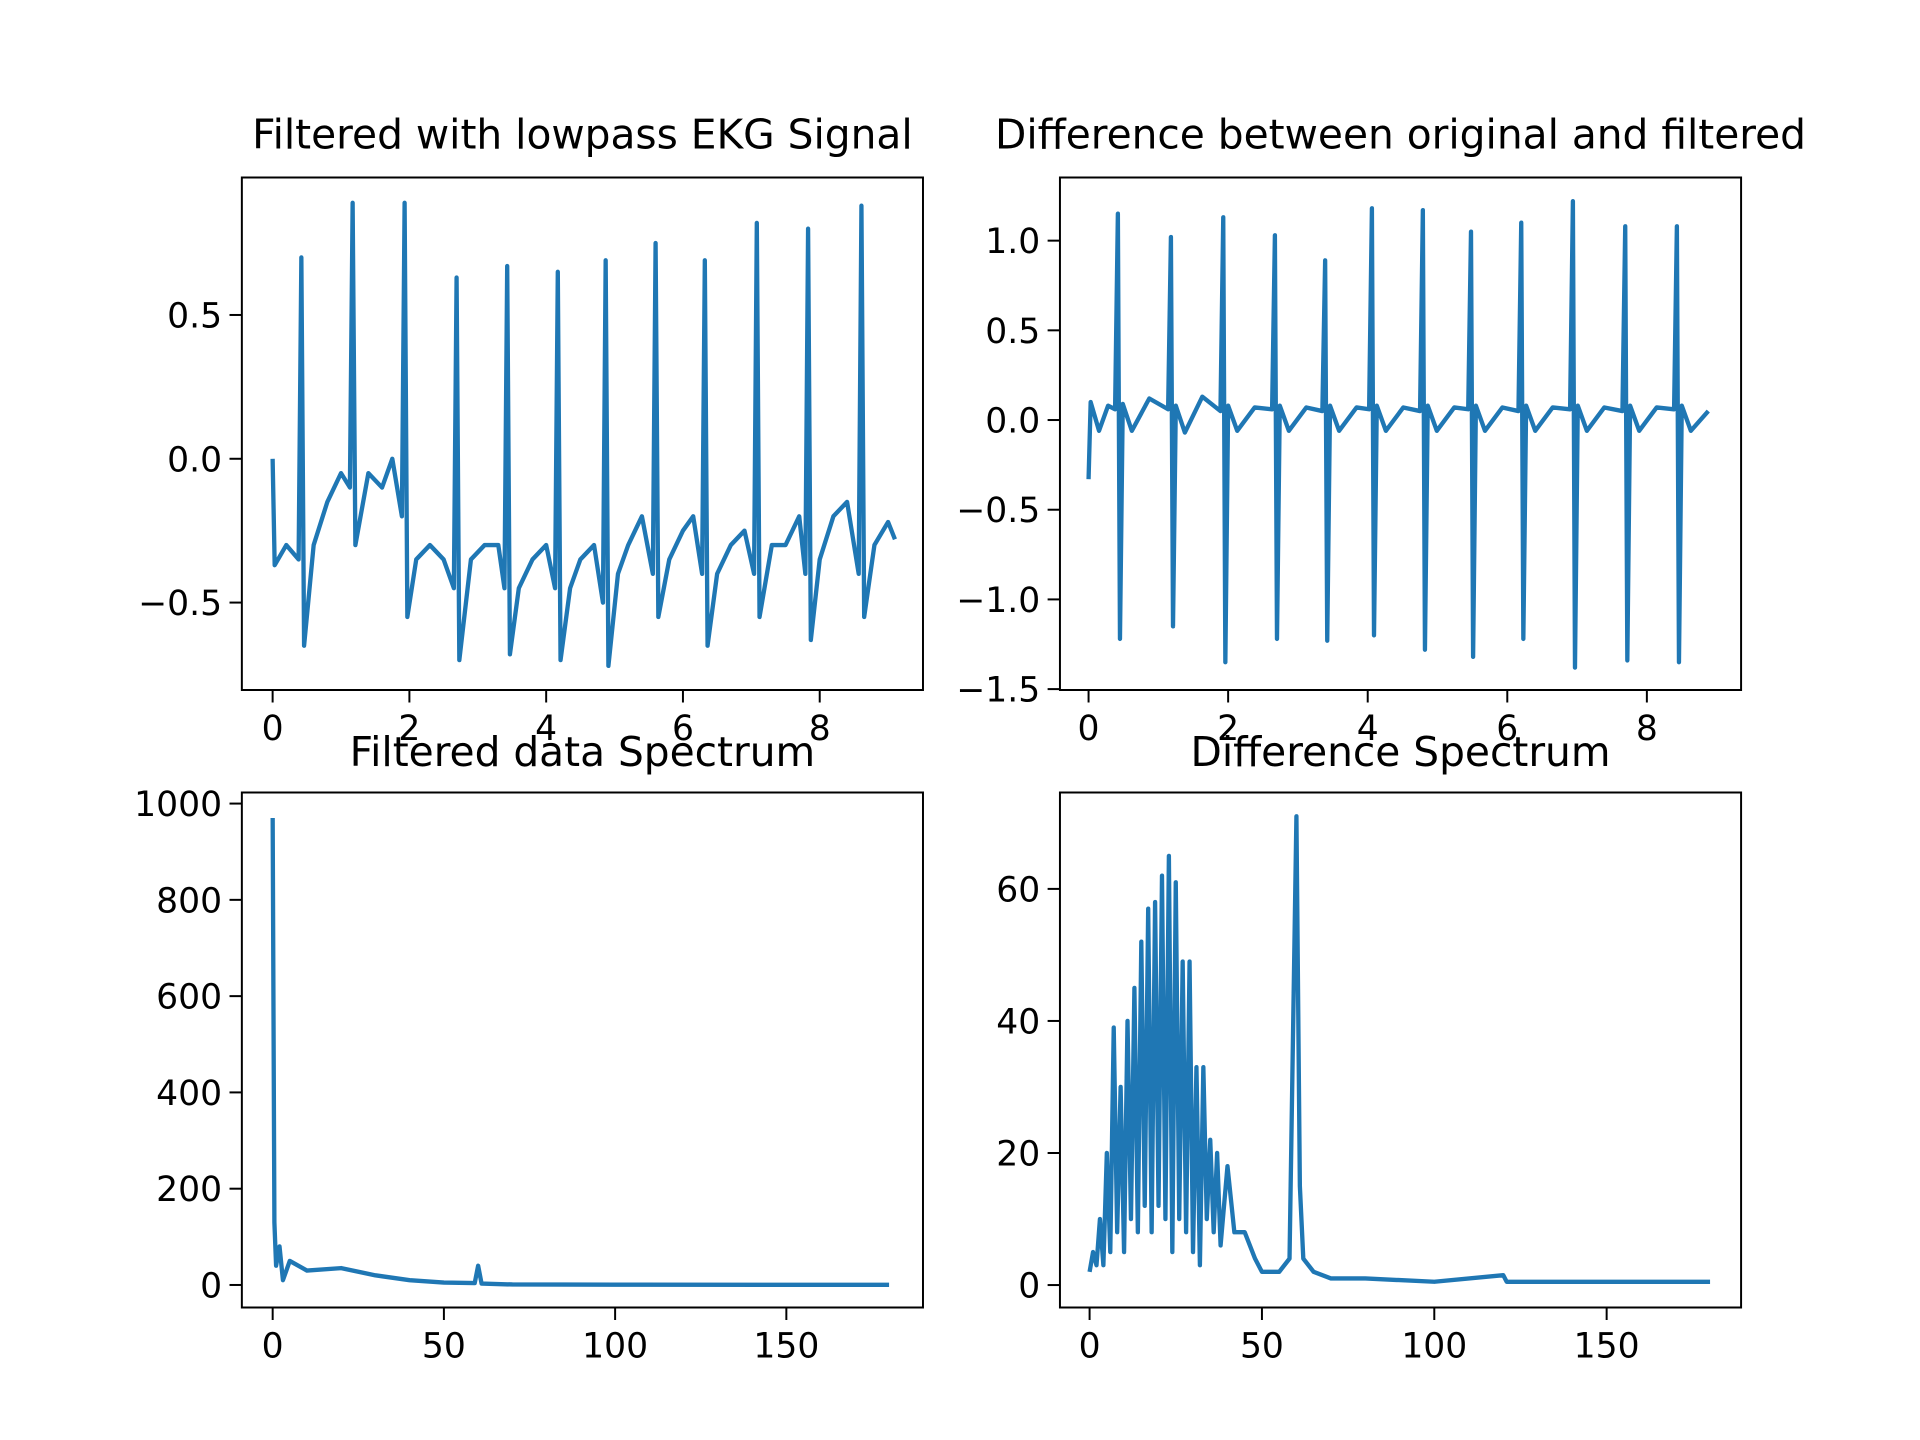 The image size is (1920, 1440). Describe the element at coordinates (189, 1190) in the screenshot. I see `y-tick-label: 200` at that location.